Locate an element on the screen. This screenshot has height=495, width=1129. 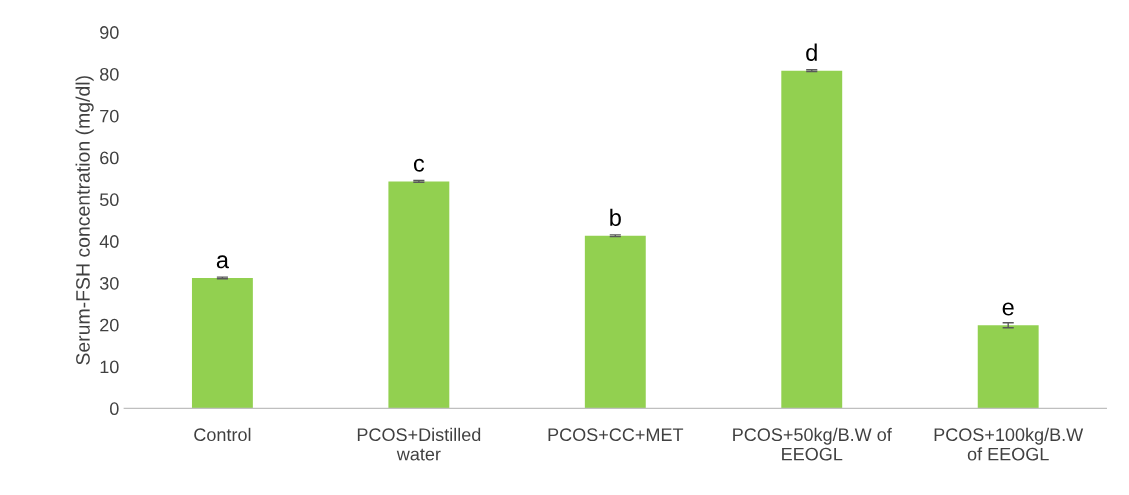
y-tick-label: 30 is located at coordinates (109, 283).